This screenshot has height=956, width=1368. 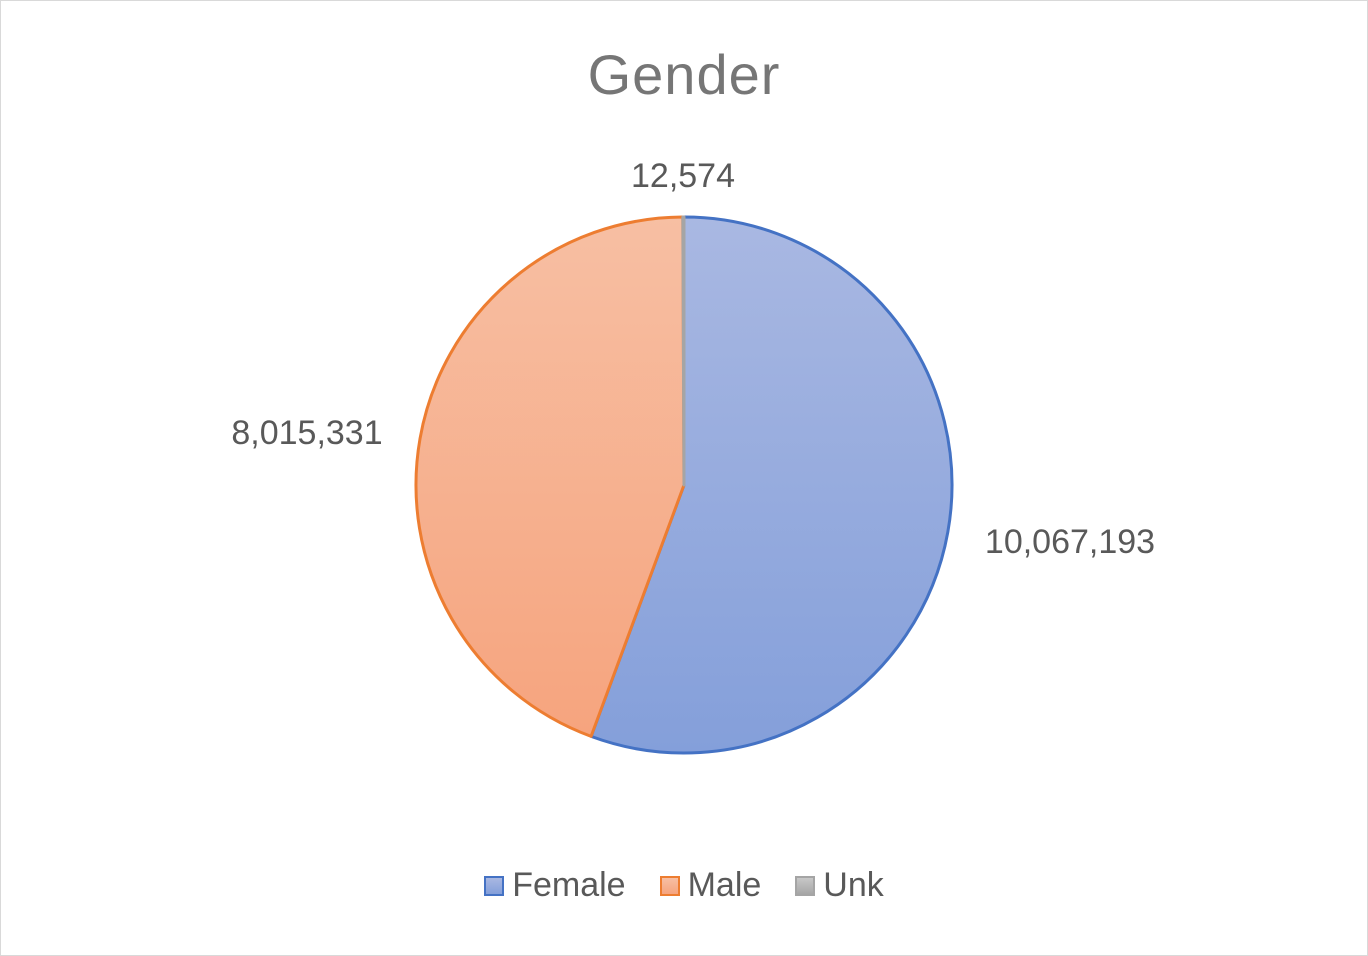 I want to click on pie-slice-male, so click(x=550, y=476).